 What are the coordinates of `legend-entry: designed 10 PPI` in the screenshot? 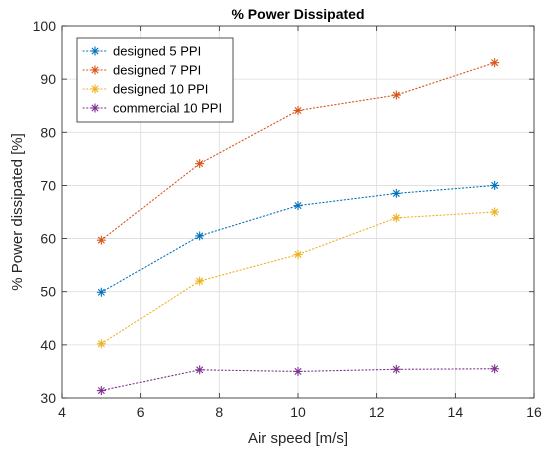 It's located at (145, 89).